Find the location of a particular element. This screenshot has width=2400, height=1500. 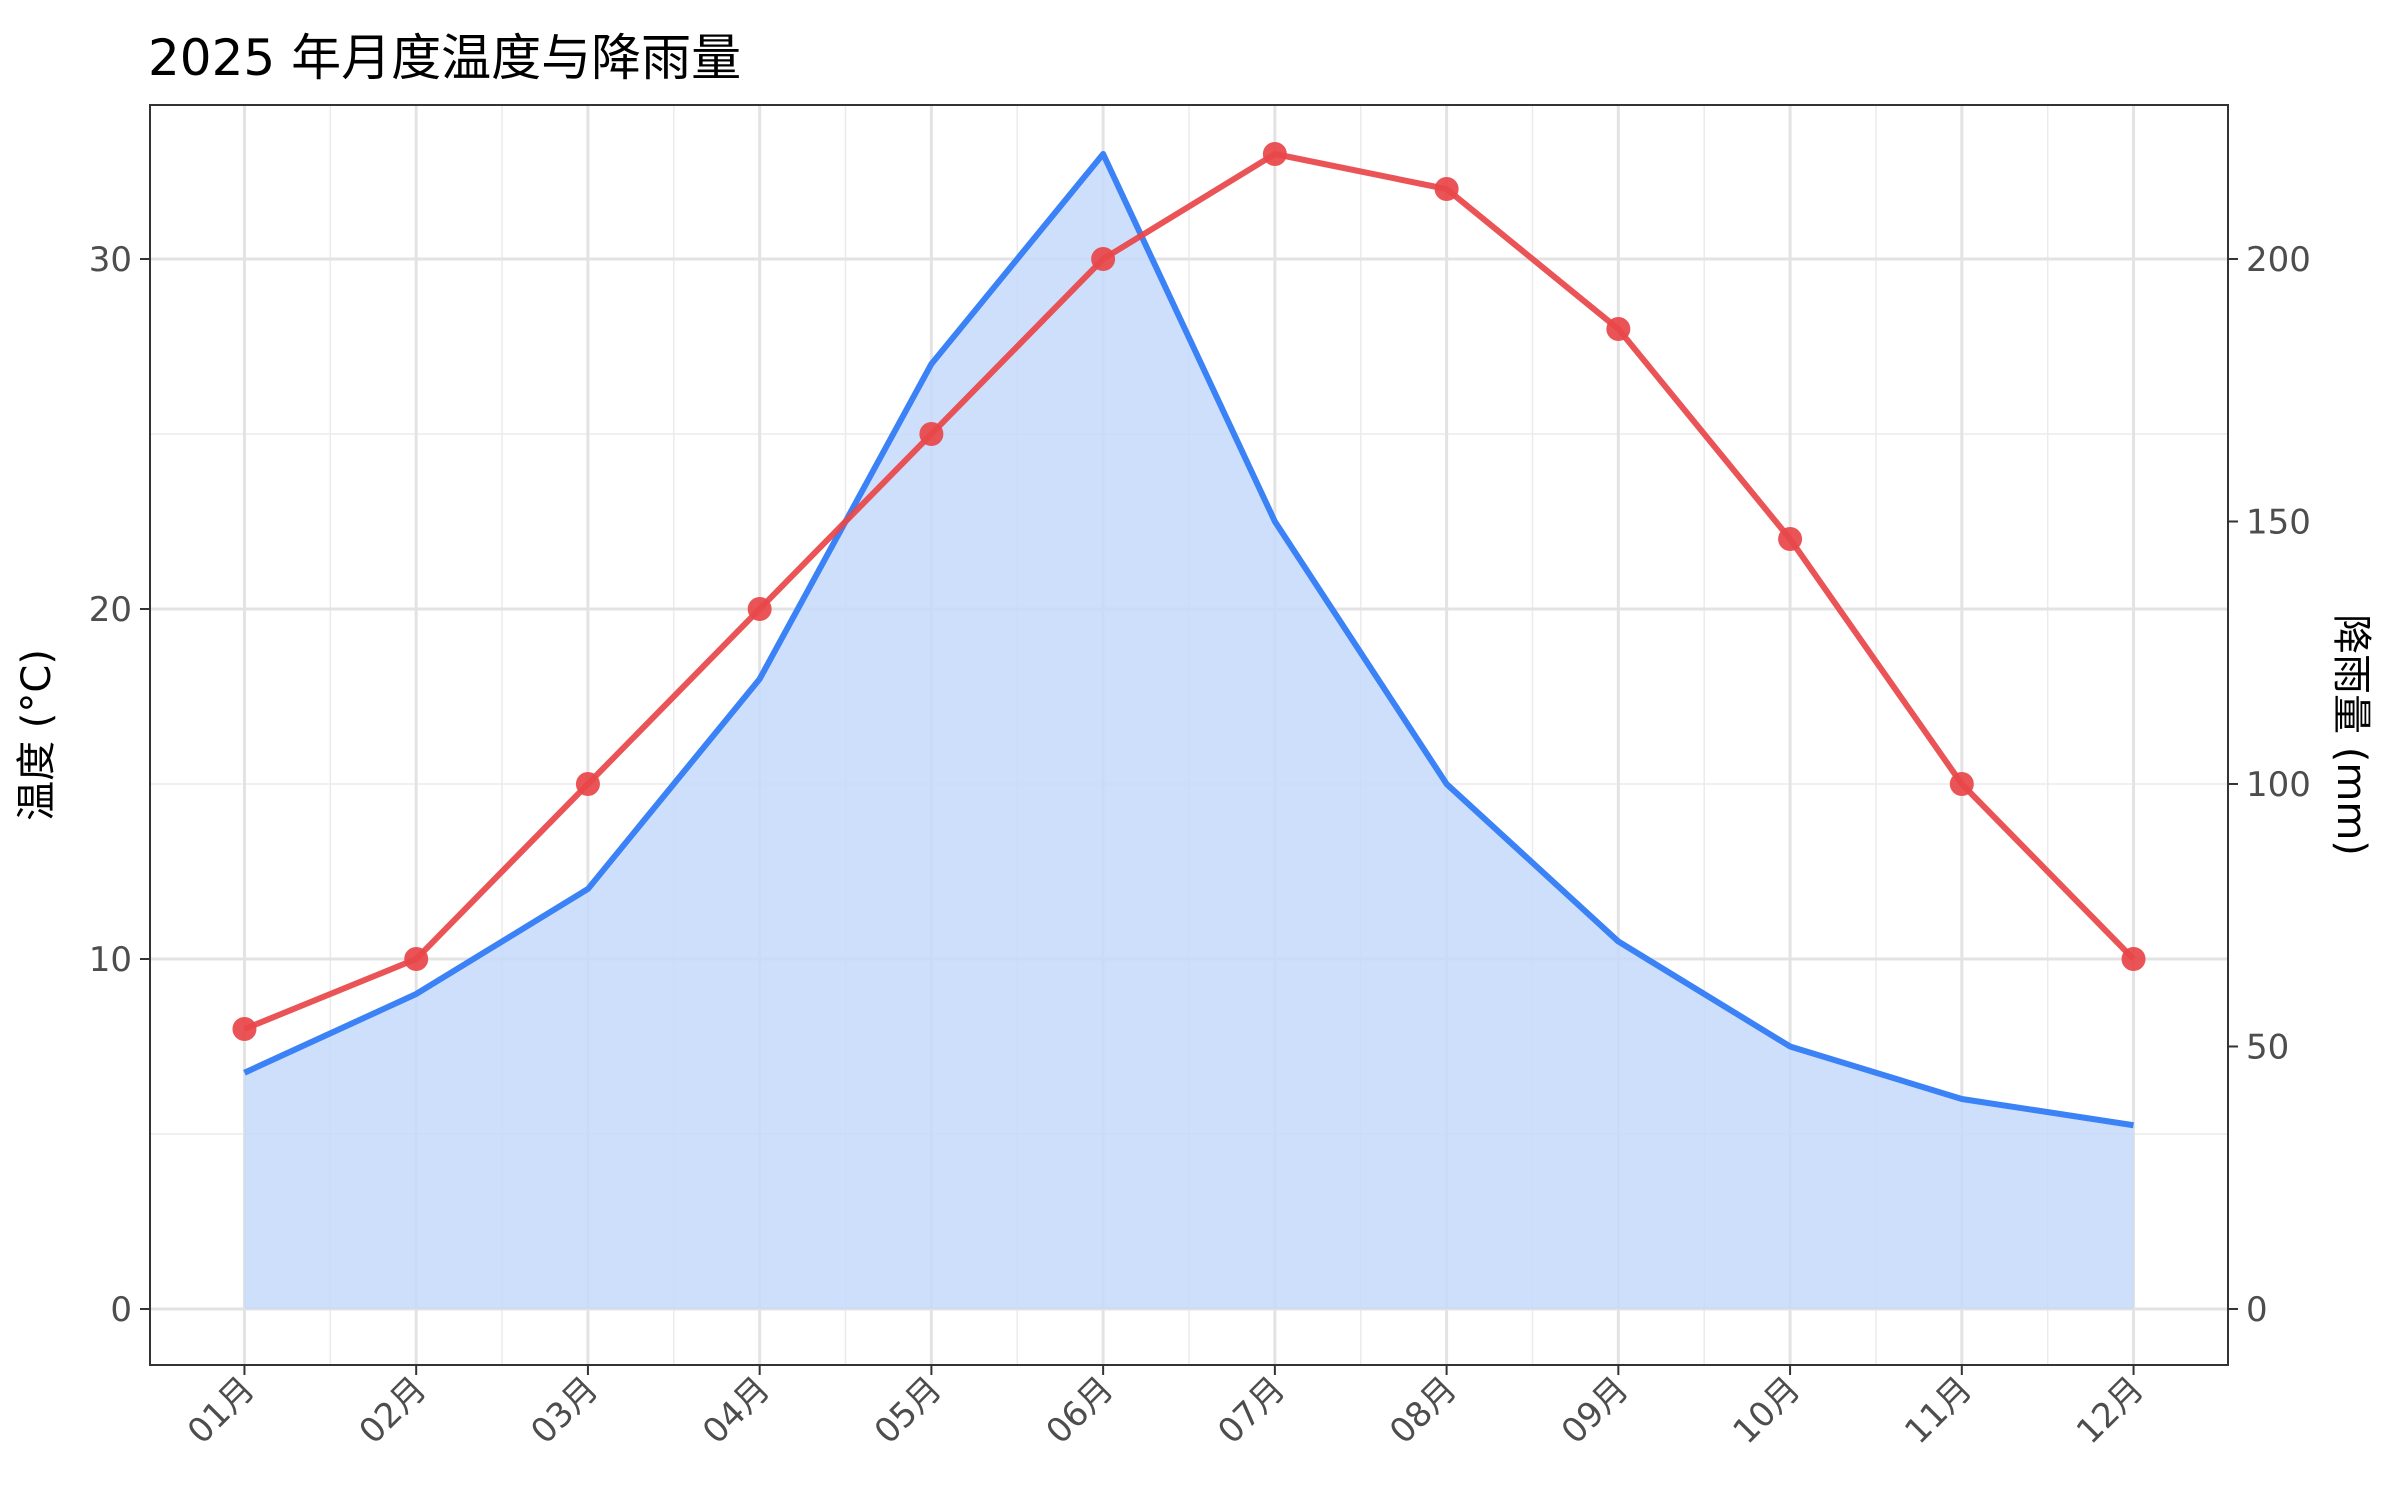

x-tick-label: 06月 is located at coordinates (1080, 1410).